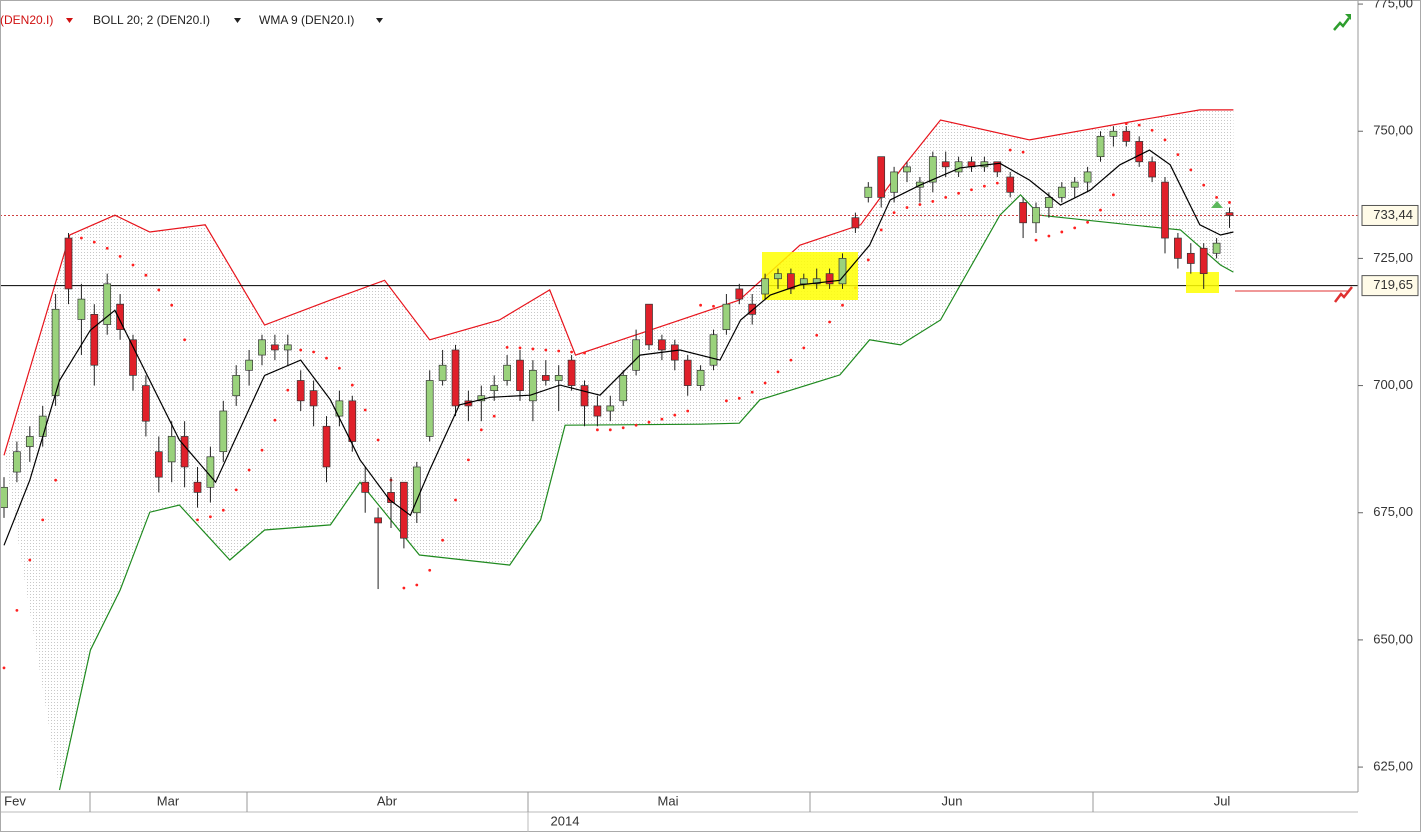 This screenshot has width=1421, height=837. What do you see at coordinates (668, 800) in the screenshot?
I see `x-tick-label: Mai` at bounding box center [668, 800].